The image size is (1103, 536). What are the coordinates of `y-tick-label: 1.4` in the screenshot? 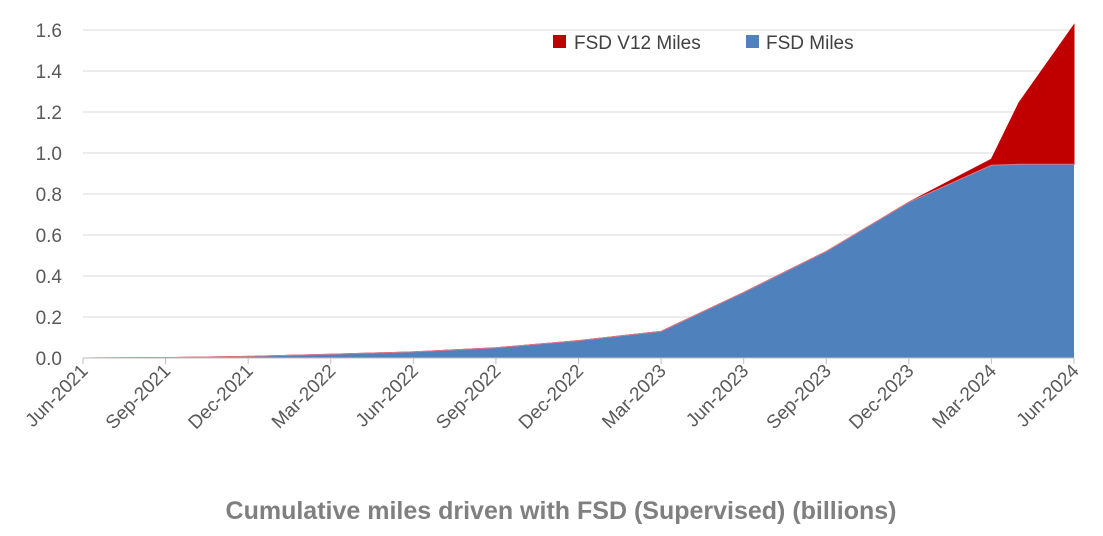 It's located at (49, 72).